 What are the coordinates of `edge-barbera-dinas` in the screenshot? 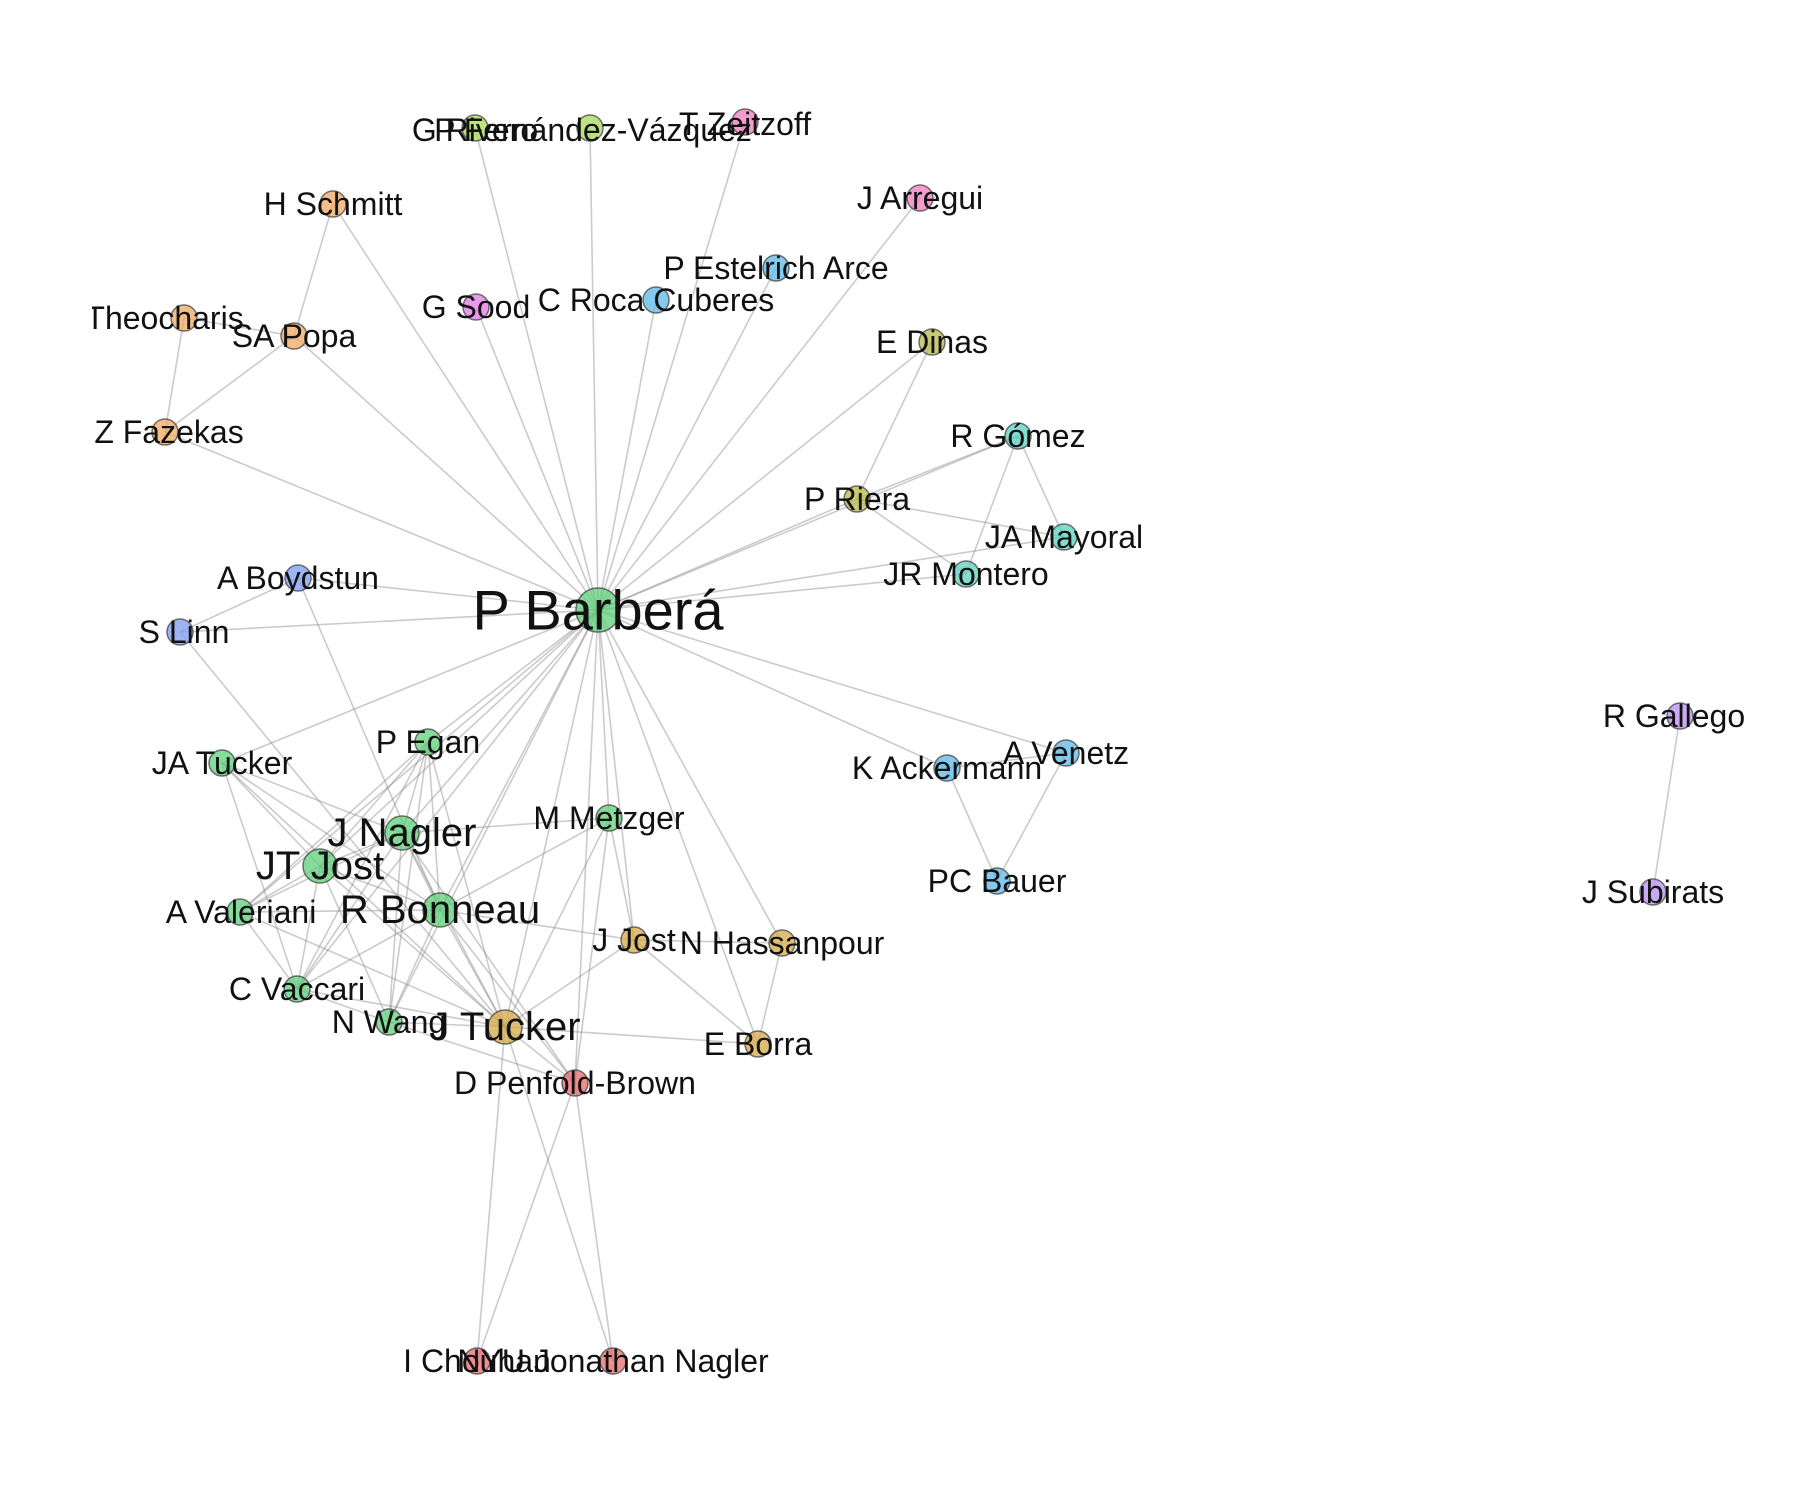 It's located at (765, 476).